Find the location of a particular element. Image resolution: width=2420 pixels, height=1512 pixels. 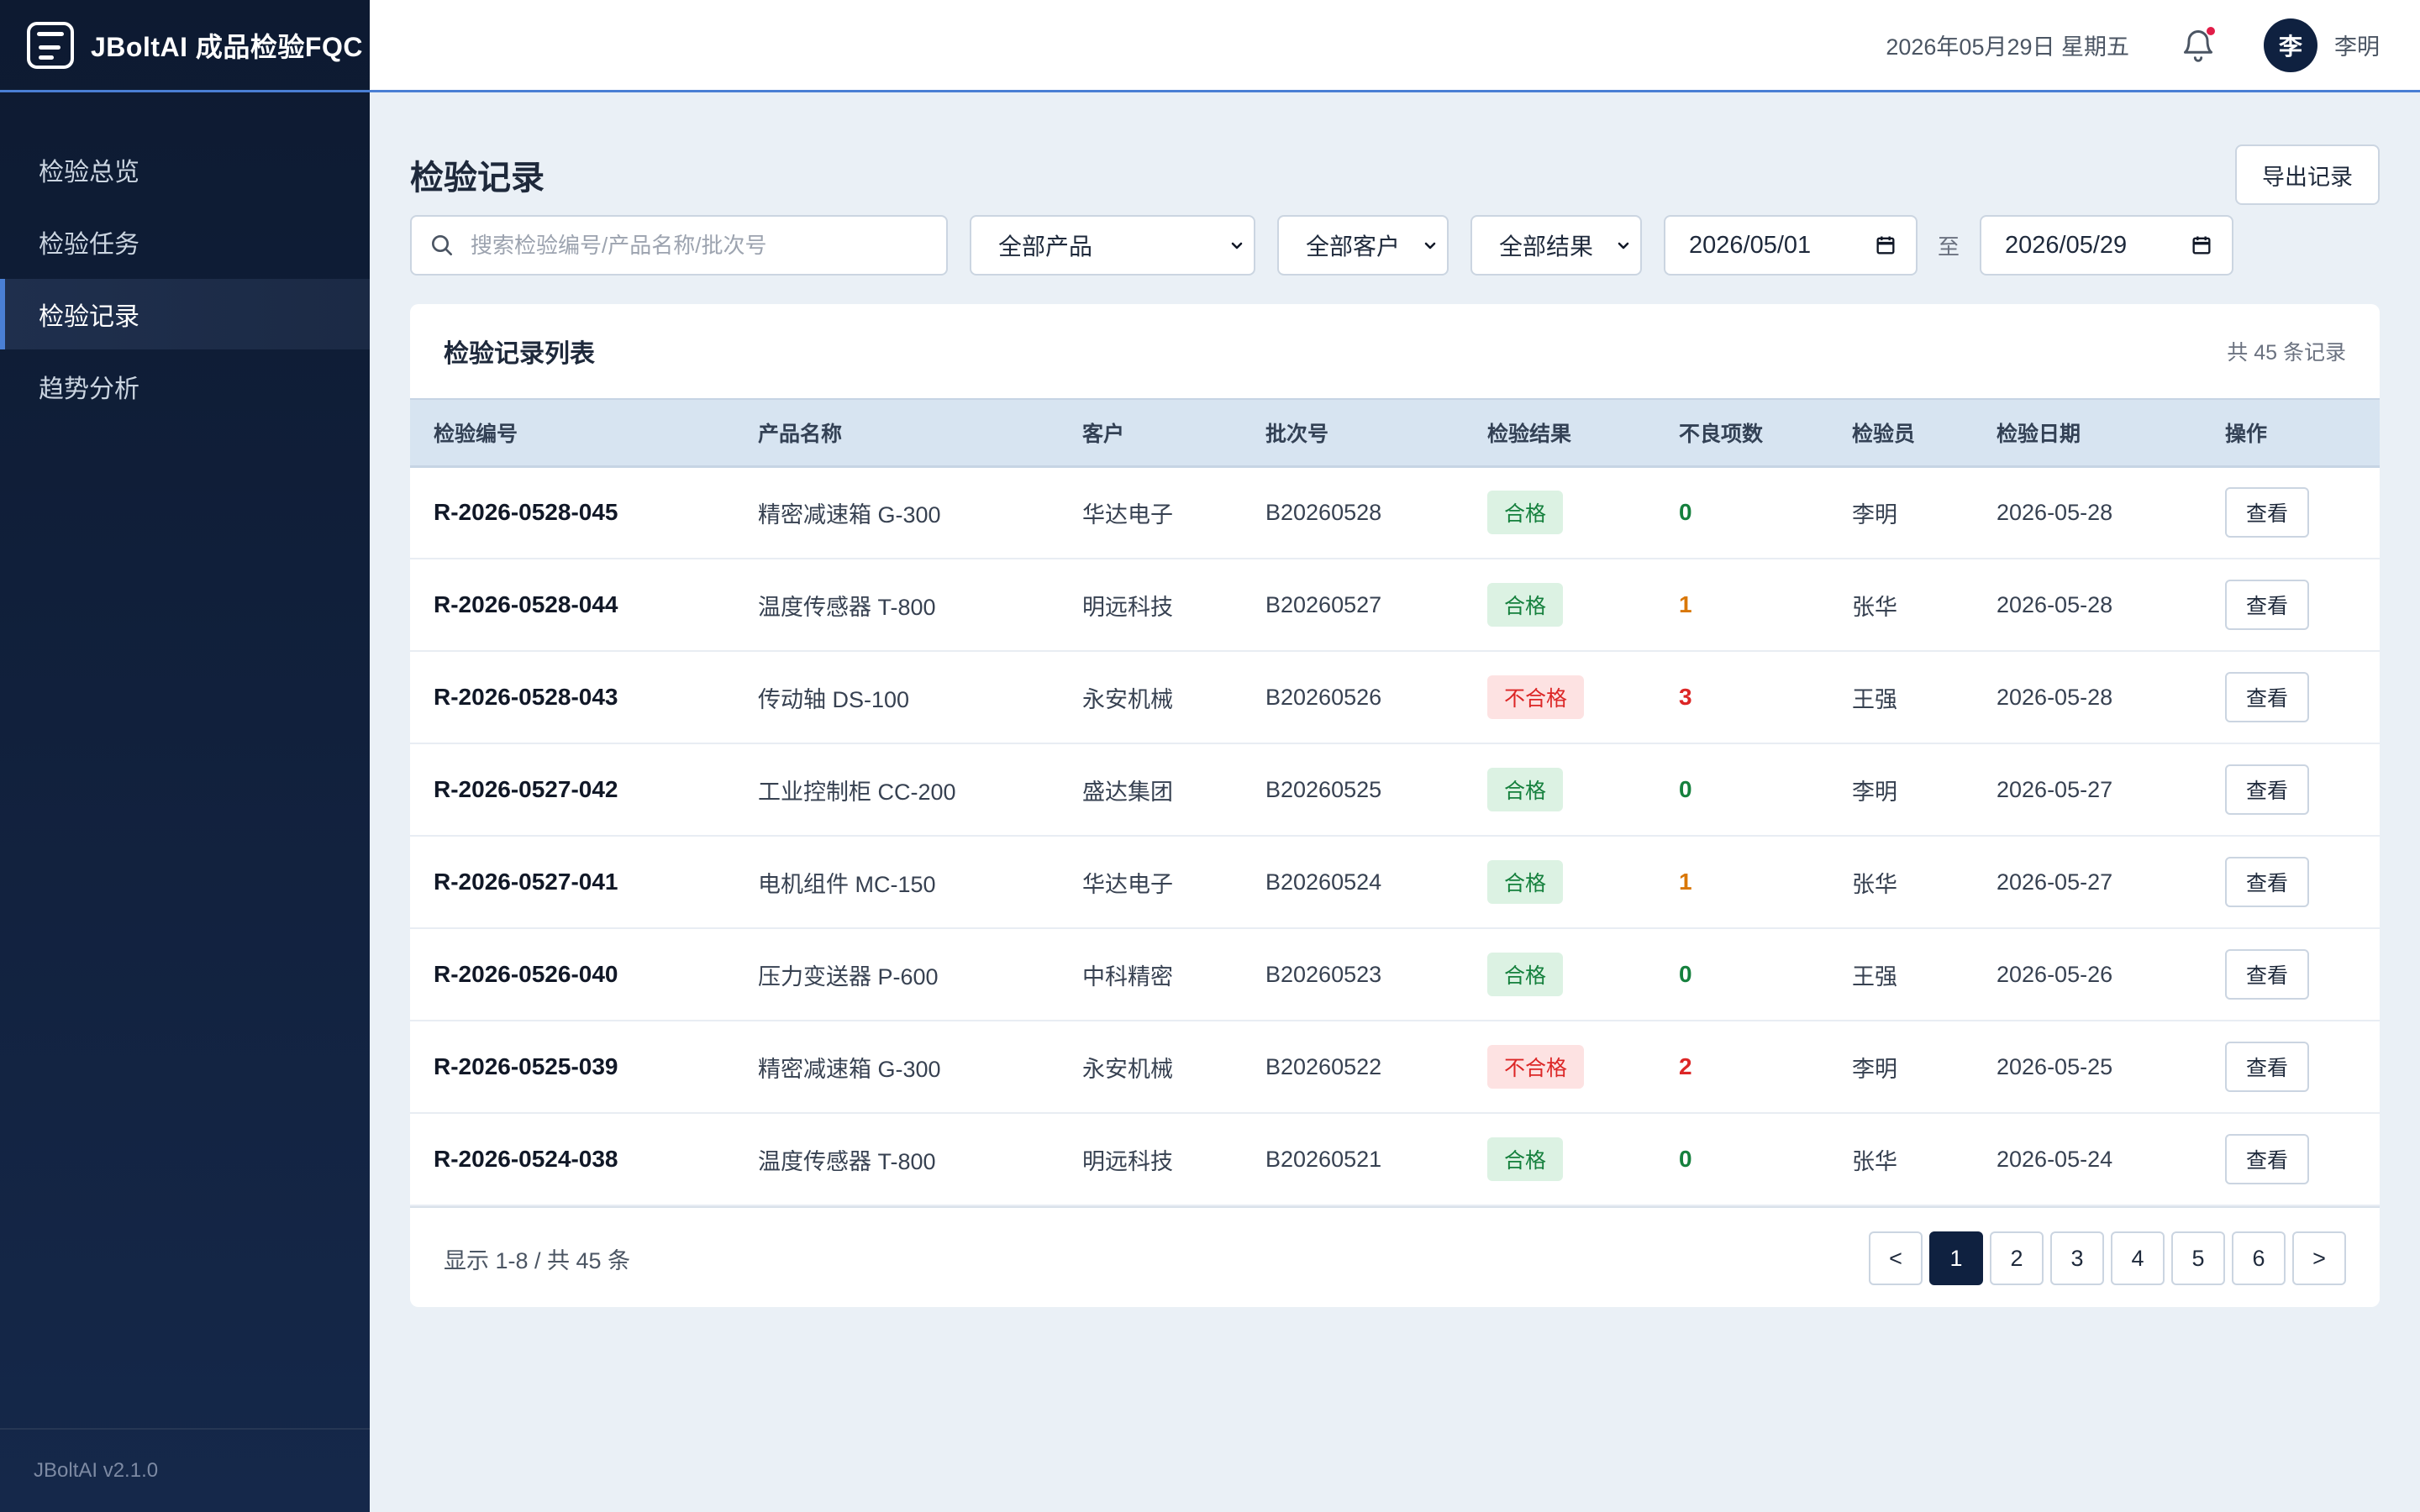

cell-code: R-2026-0528-044 is located at coordinates (526, 604).